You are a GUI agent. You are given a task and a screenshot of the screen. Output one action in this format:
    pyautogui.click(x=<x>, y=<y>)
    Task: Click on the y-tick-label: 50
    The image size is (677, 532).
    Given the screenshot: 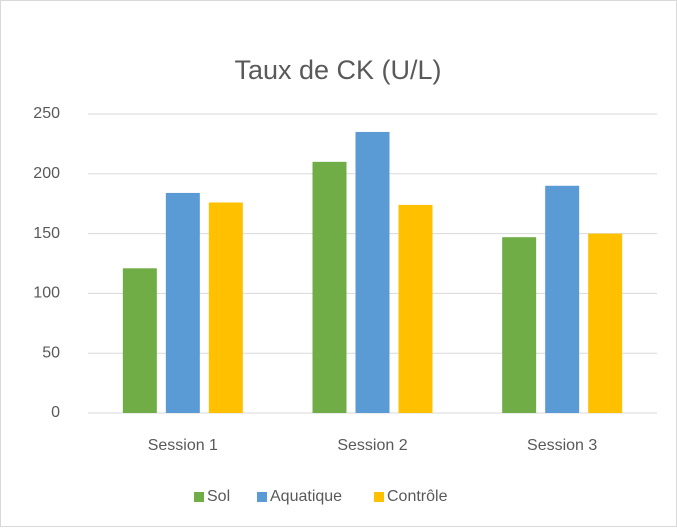 What is the action you would take?
    pyautogui.click(x=51, y=352)
    